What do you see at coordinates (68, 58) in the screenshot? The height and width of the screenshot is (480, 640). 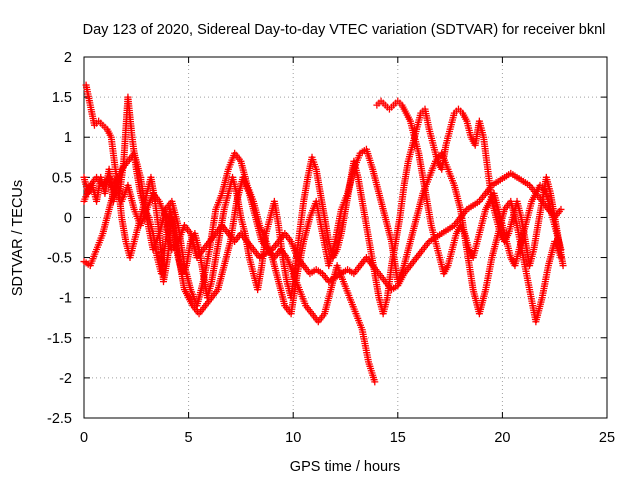 I see `y-tick-label: 2` at bounding box center [68, 58].